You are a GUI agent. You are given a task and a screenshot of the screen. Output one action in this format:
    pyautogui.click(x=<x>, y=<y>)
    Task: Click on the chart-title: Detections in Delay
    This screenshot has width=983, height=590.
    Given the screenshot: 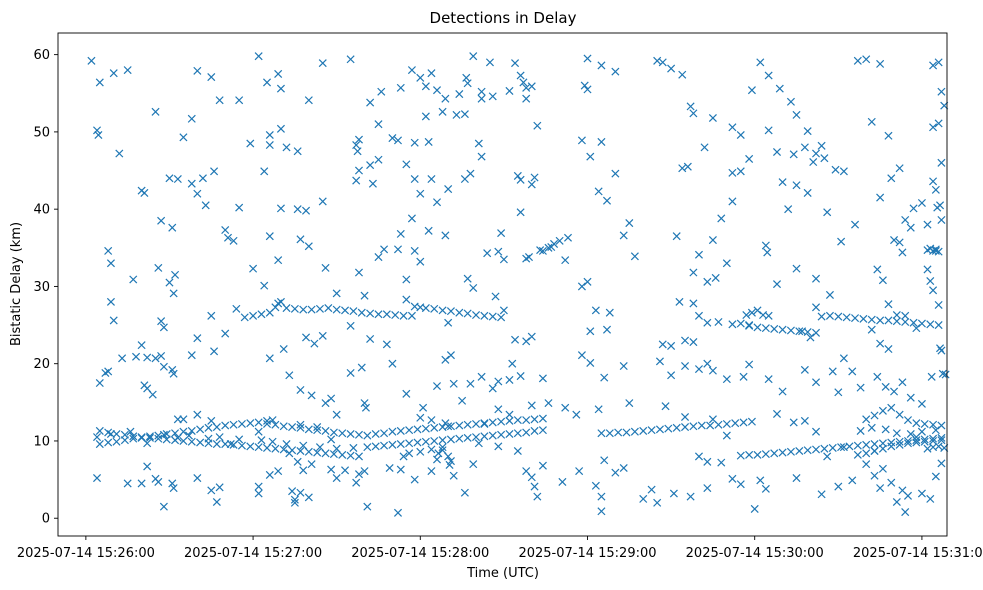 What is the action you would take?
    pyautogui.click(x=503, y=18)
    